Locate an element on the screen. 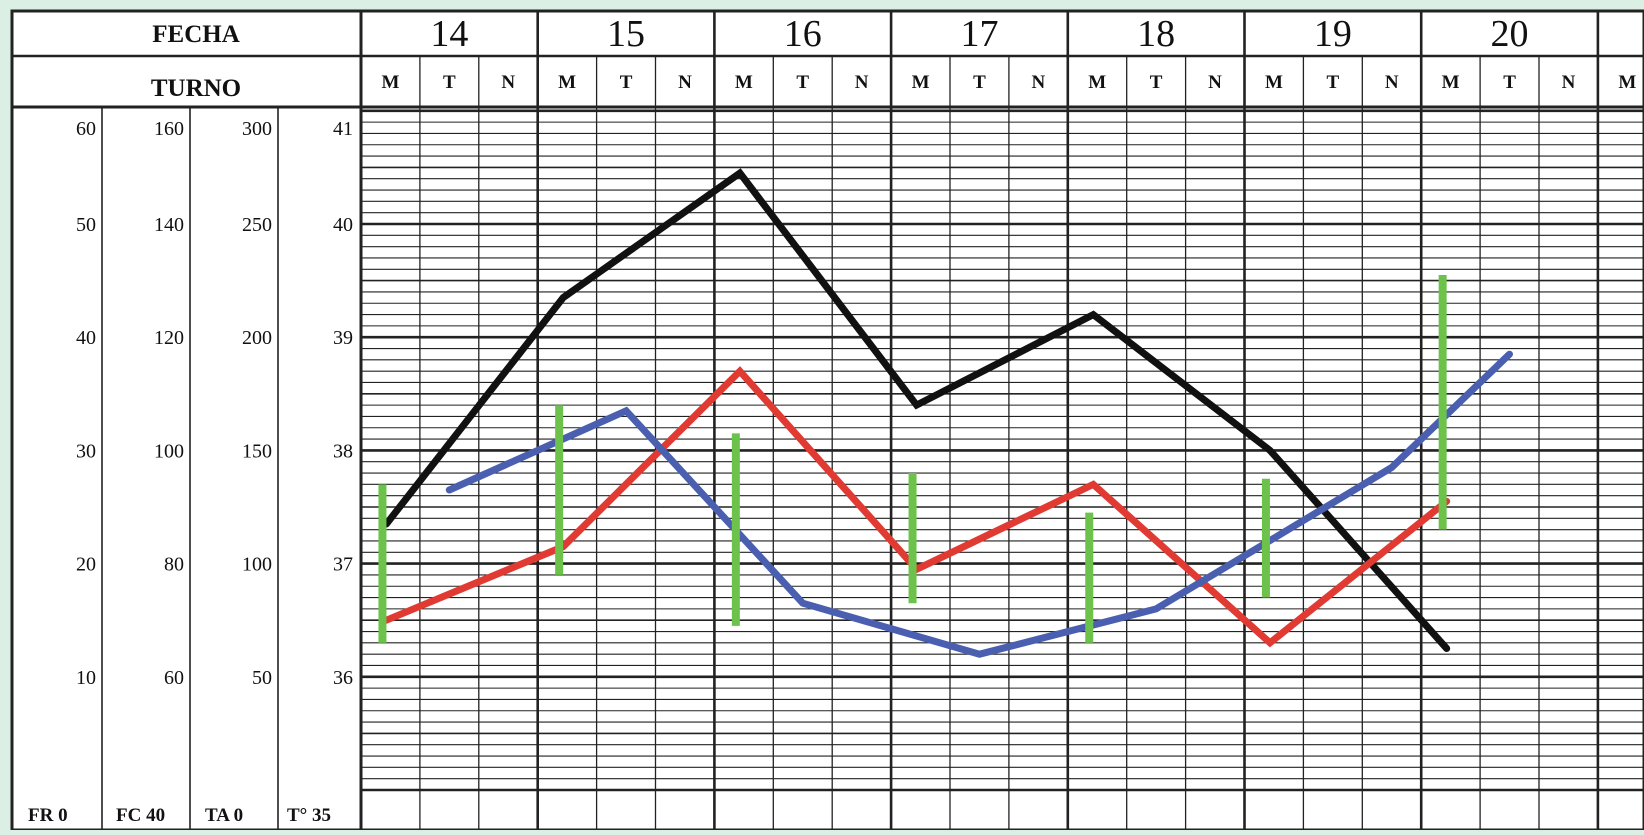  axis-tick-label: 36 is located at coordinates (343, 678).